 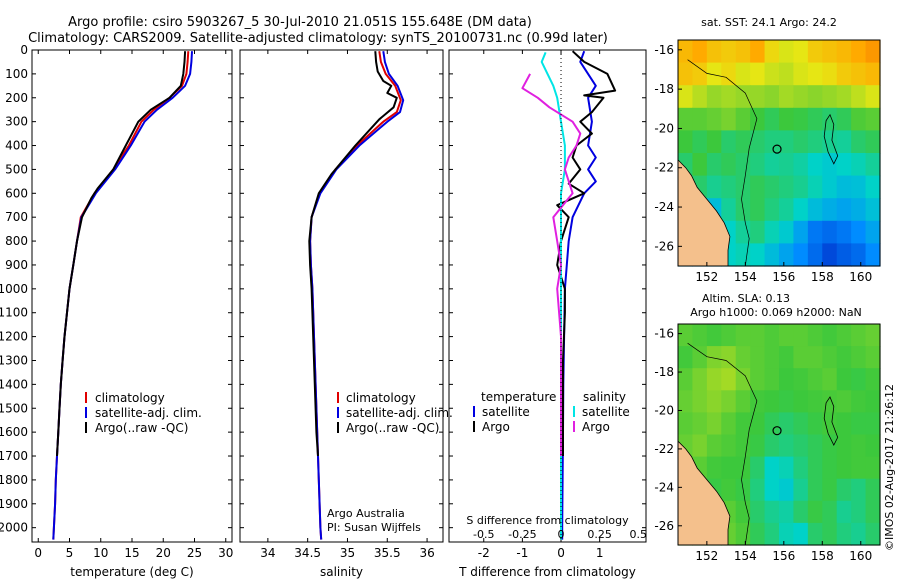 I want to click on y-tick-label: 100, so click(x=16, y=74).